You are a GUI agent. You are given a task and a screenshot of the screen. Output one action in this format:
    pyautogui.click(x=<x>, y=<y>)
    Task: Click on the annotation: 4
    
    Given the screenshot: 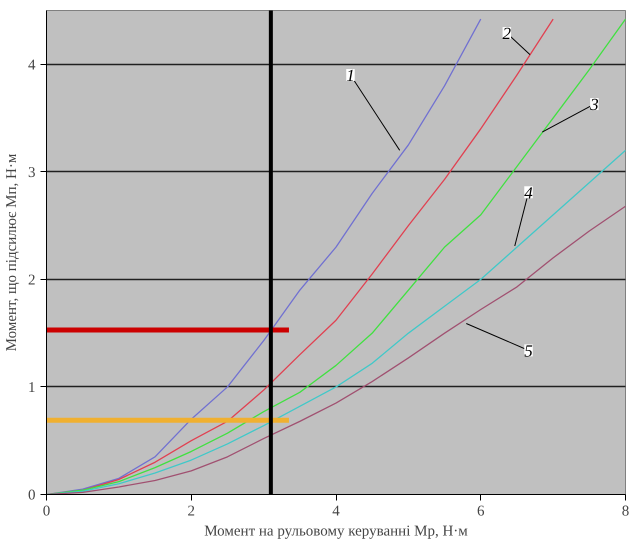 What is the action you would take?
    pyautogui.click(x=529, y=192)
    